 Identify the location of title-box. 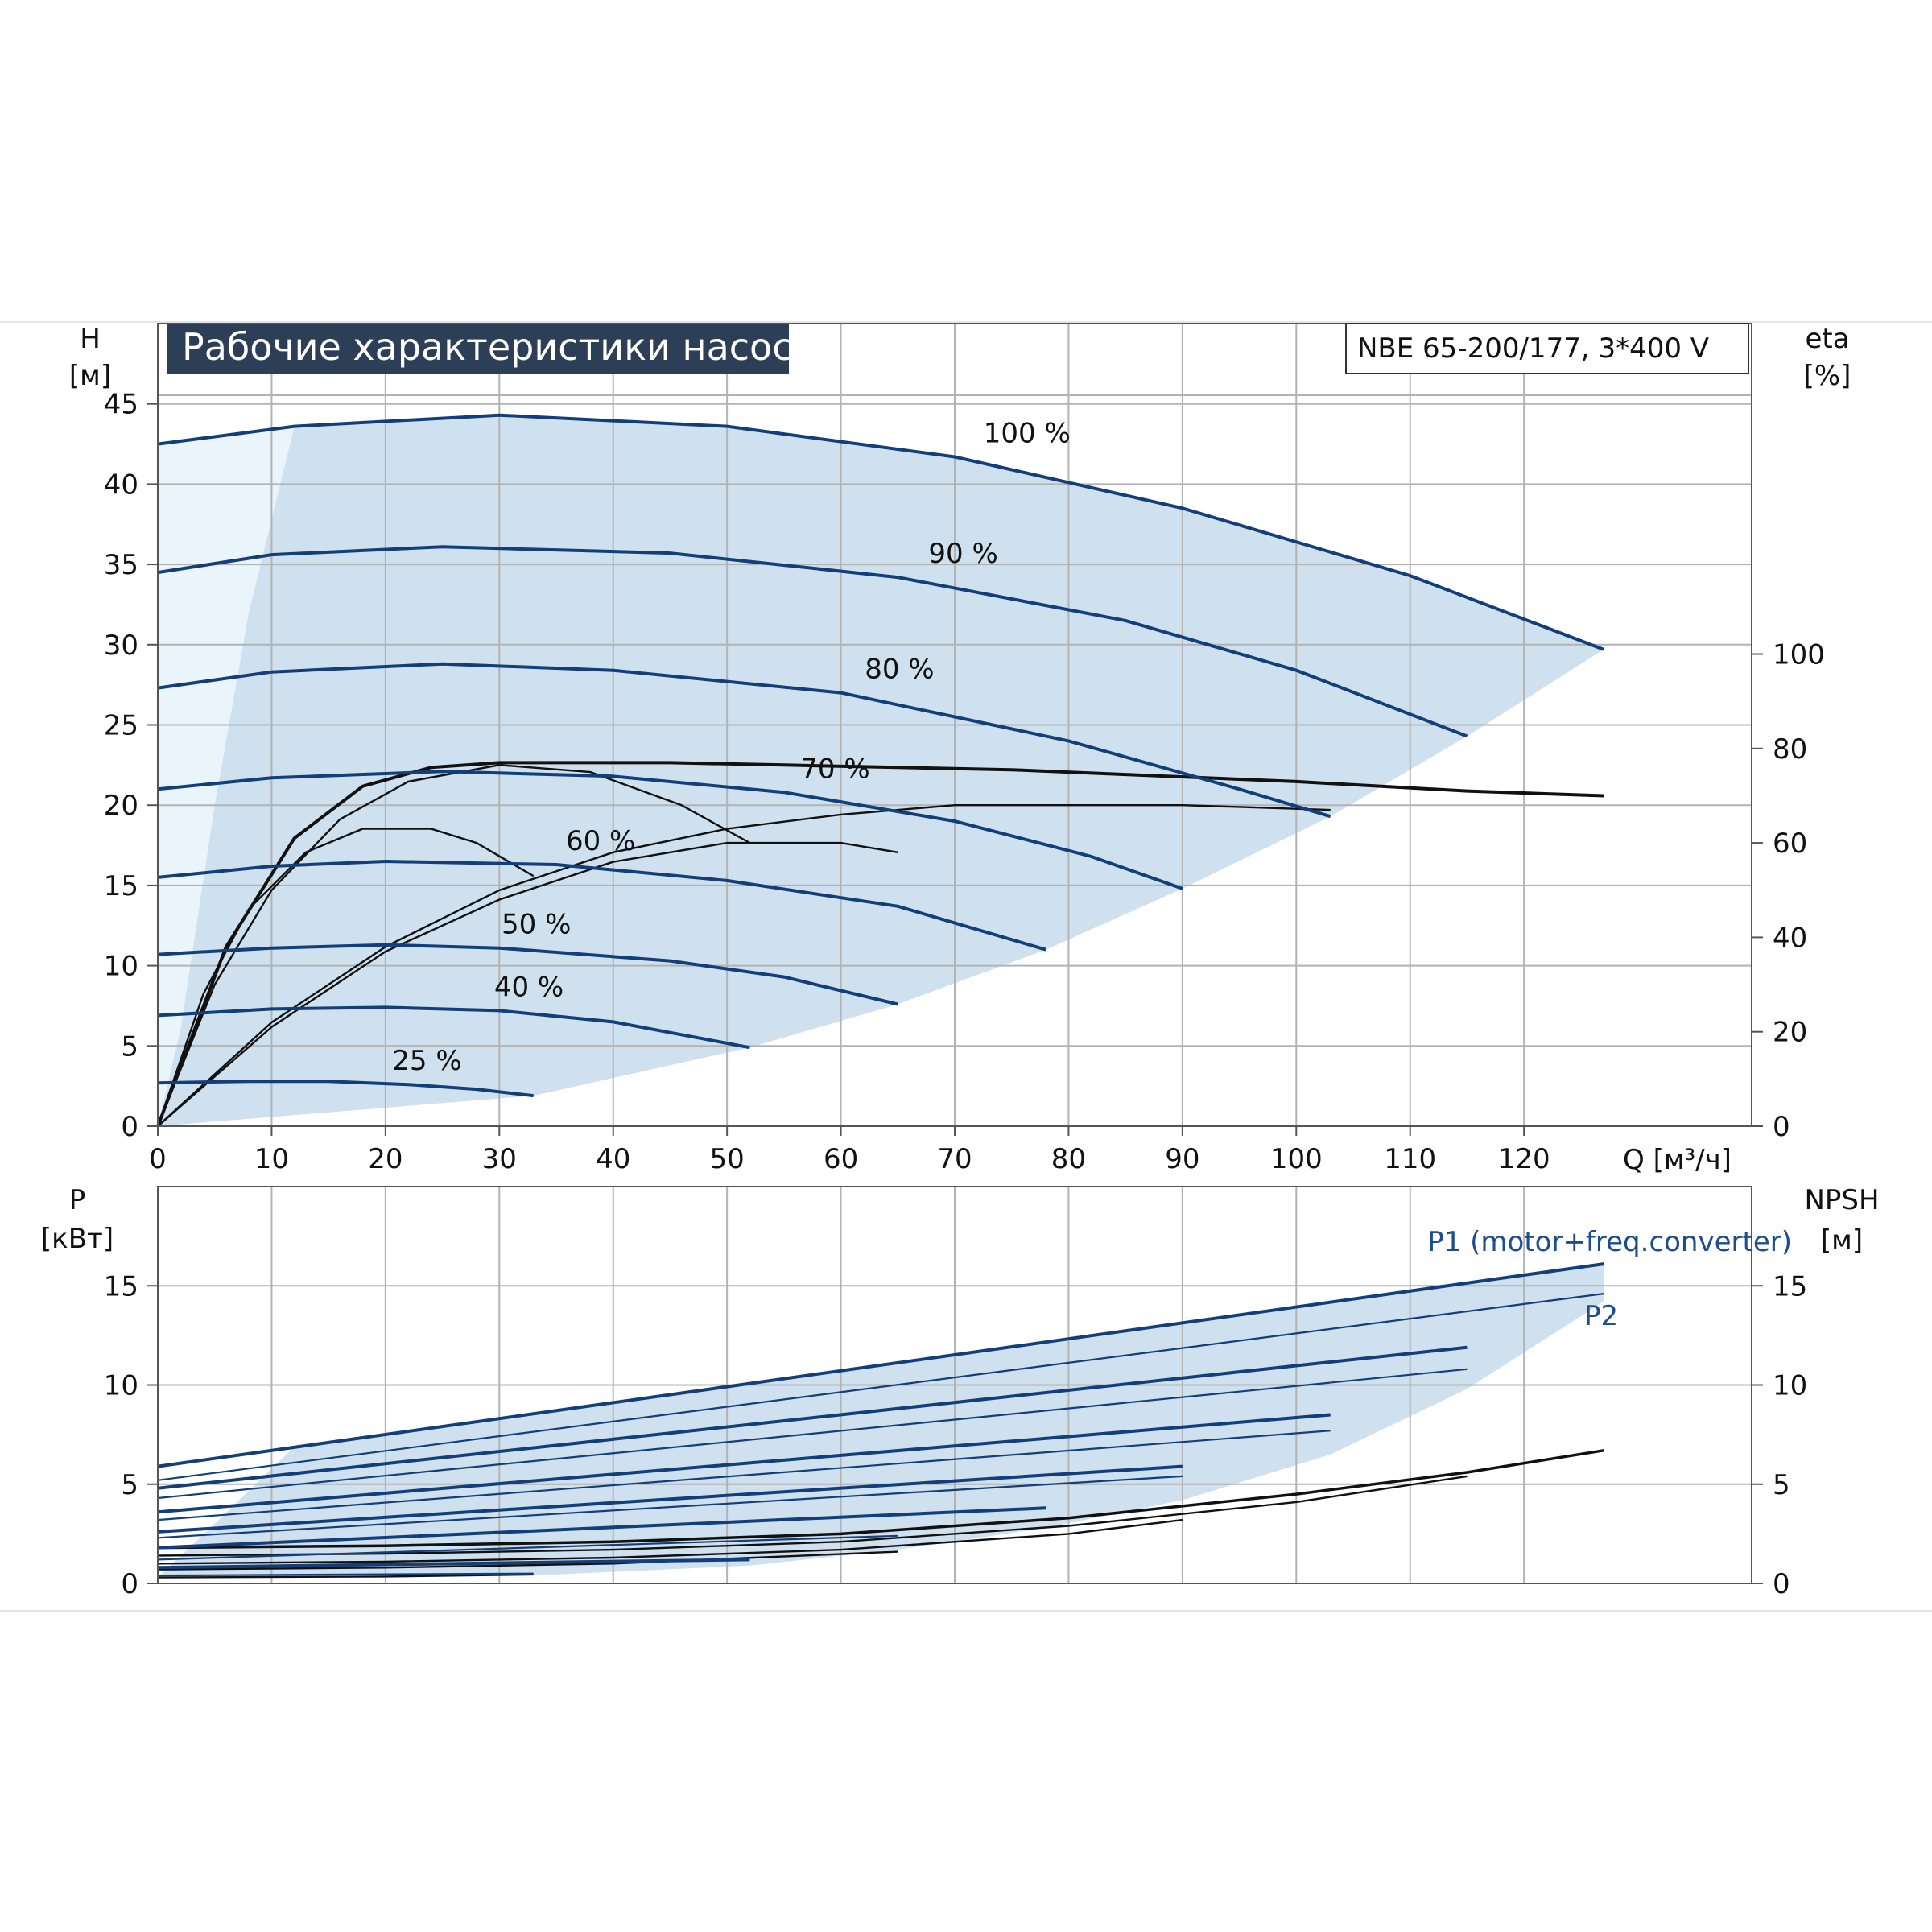
(478, 349).